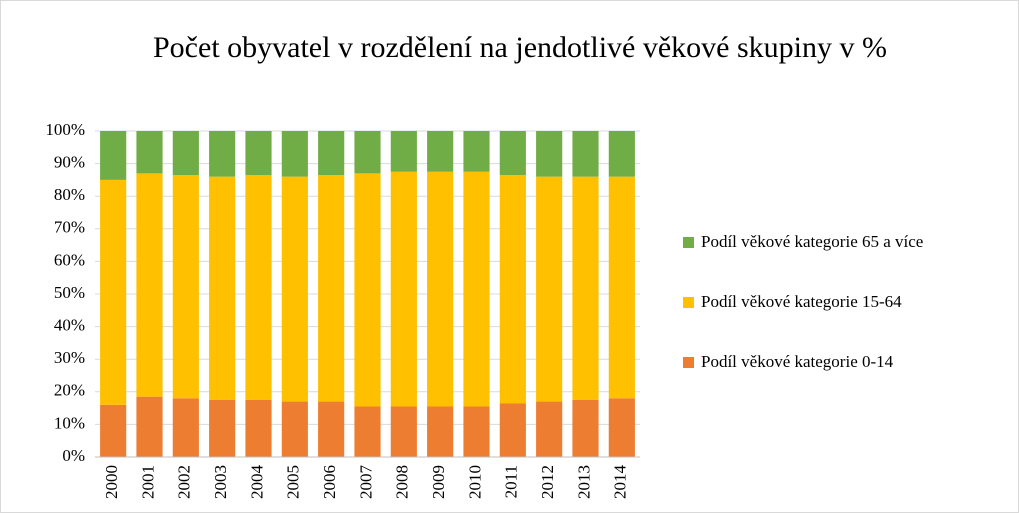 The image size is (1019, 513). I want to click on x-tick-label: 2013, so click(583, 482).